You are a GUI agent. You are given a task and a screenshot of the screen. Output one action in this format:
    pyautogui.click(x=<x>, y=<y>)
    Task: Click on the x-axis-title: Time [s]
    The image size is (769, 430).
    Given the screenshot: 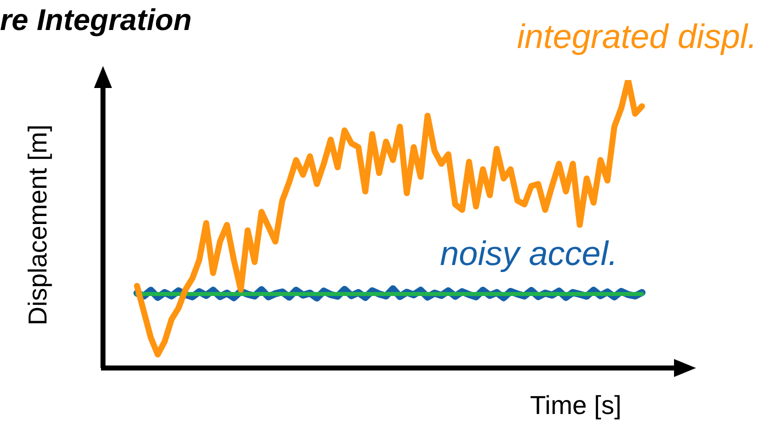 What is the action you would take?
    pyautogui.click(x=576, y=405)
    